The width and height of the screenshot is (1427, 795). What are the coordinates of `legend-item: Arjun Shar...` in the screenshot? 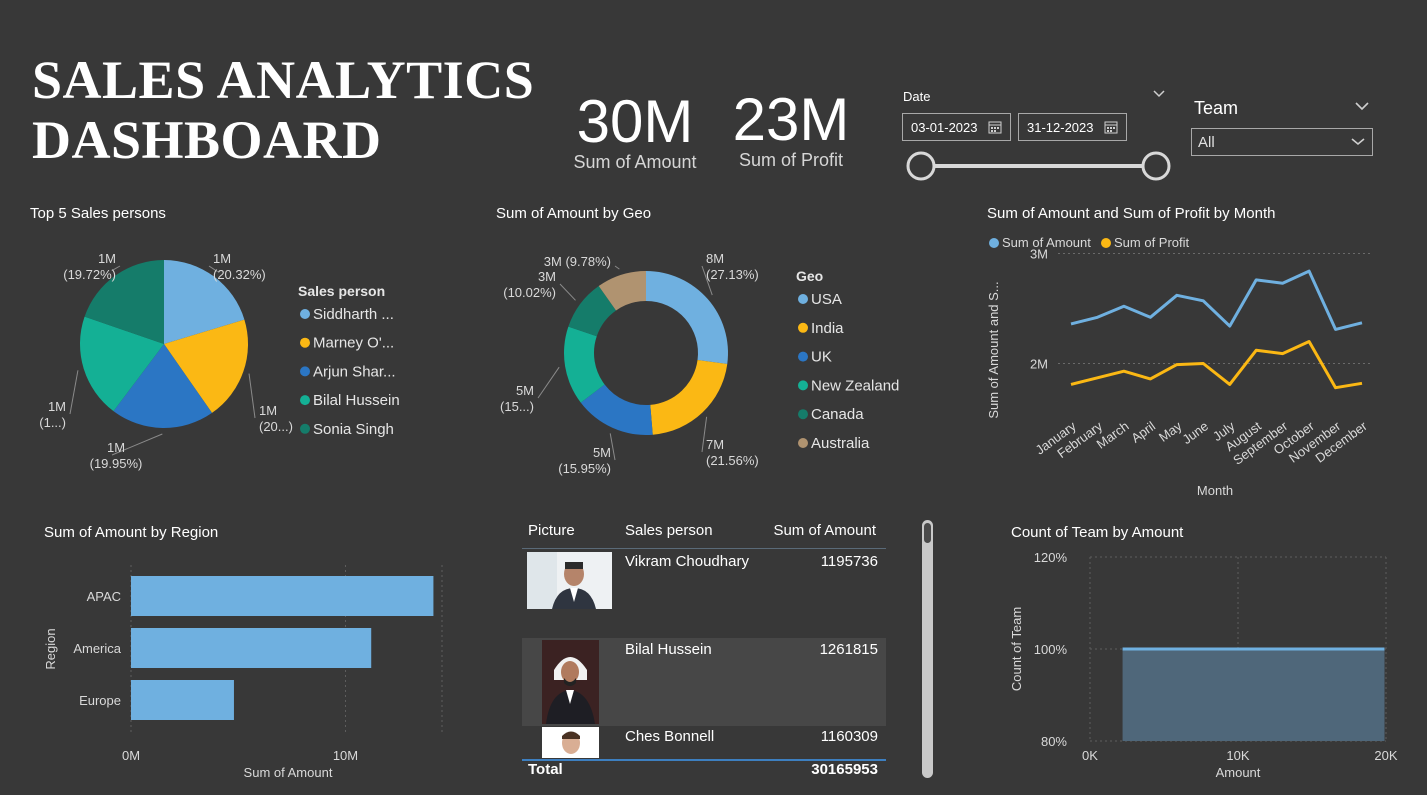 It's located at (354, 371).